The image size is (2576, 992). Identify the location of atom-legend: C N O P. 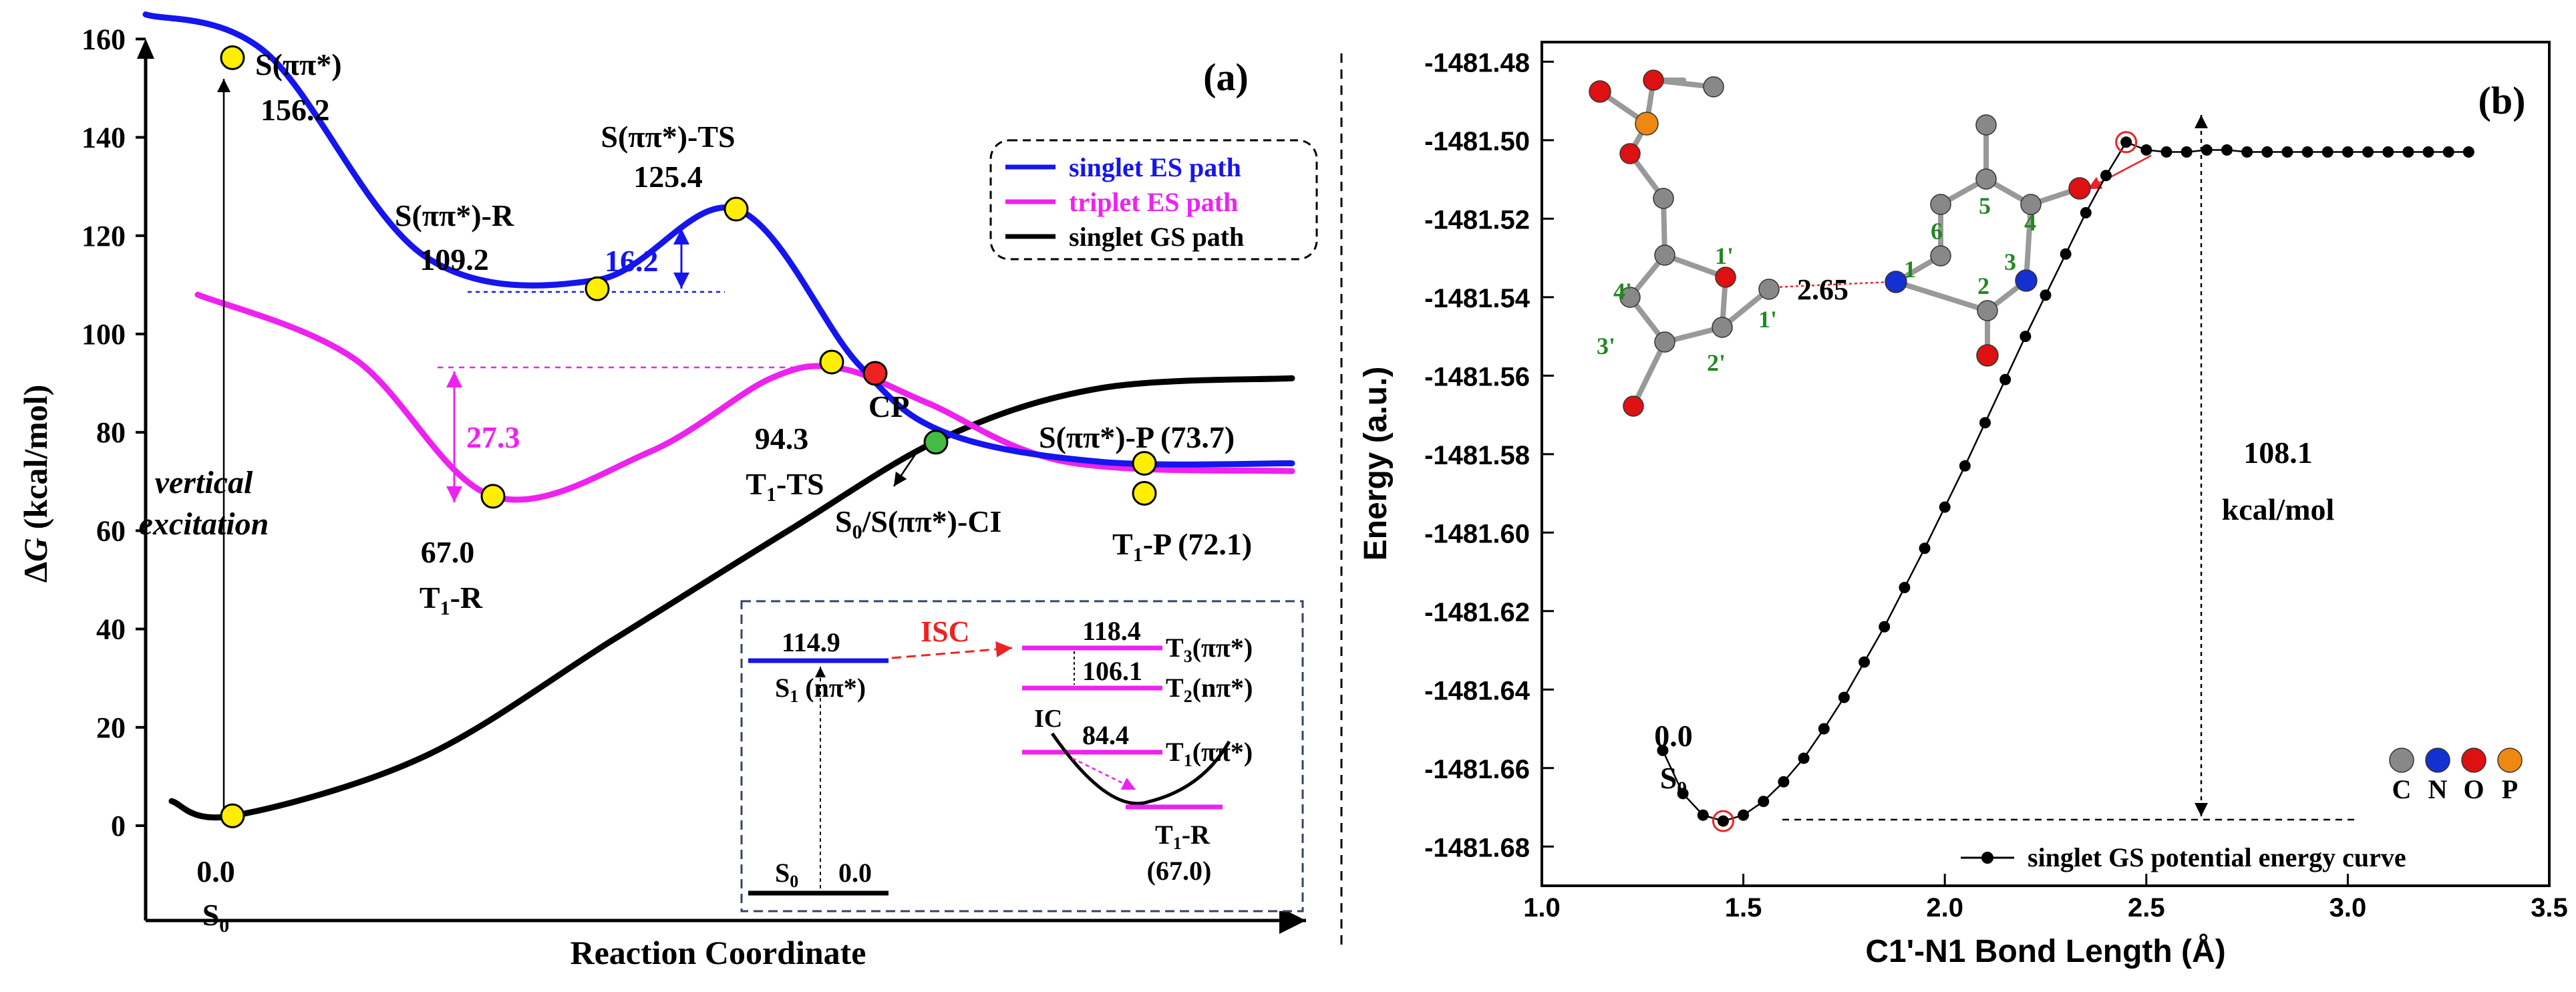
(2456, 776).